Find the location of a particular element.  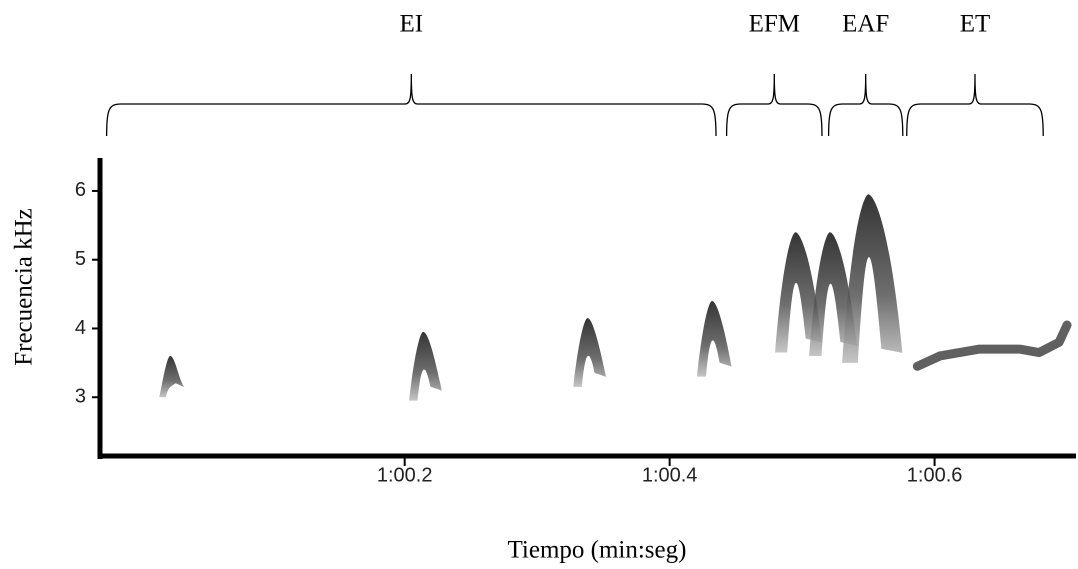

segment-label: EAF is located at coordinates (865, 24).